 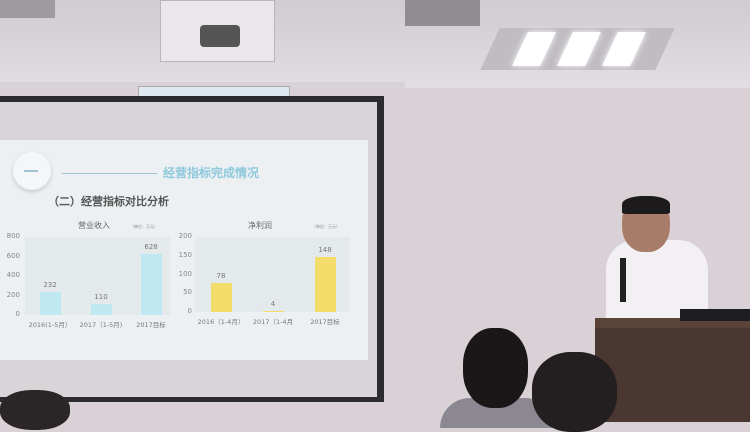 I want to click on section-number, so click(x=31, y=171).